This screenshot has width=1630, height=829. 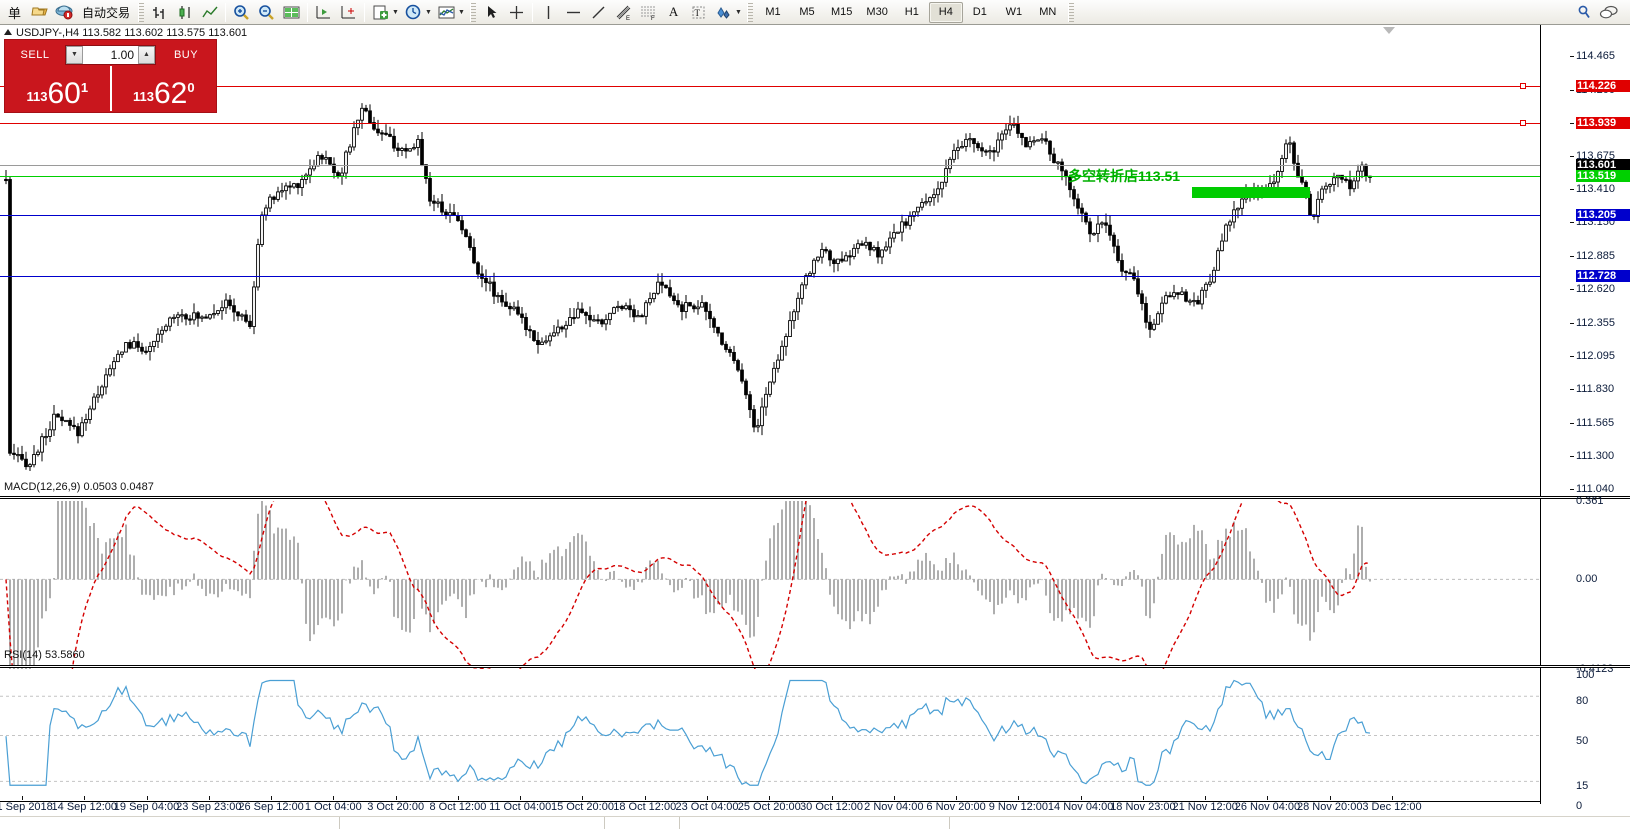 I want to click on price-badge: 113.519, so click(x=1603, y=175).